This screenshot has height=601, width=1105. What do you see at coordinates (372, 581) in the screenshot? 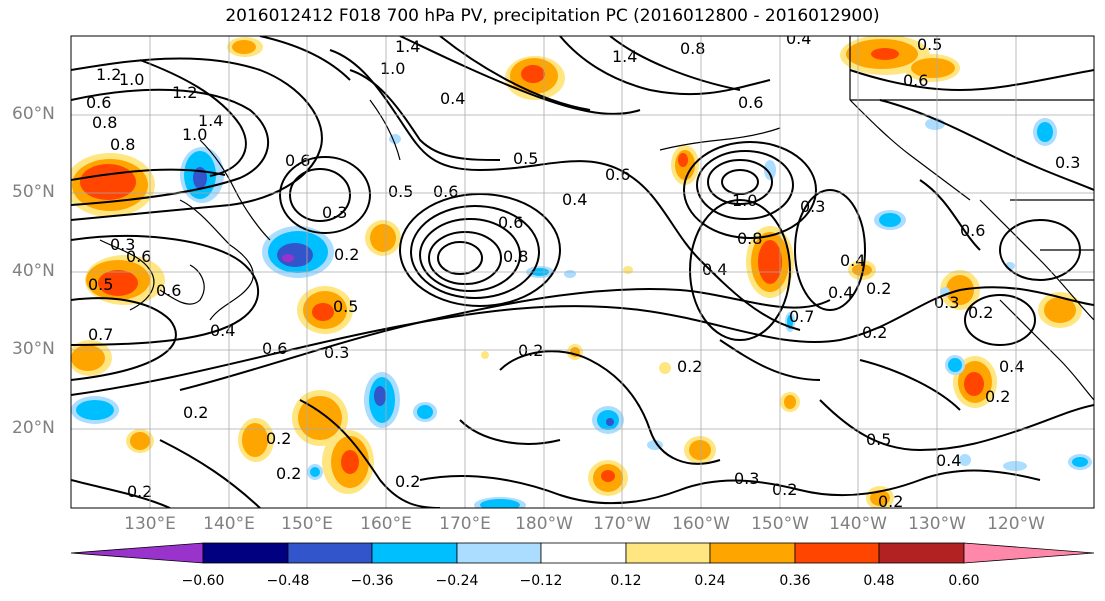
I see `colorbar-tick-label: −0.36` at bounding box center [372, 581].